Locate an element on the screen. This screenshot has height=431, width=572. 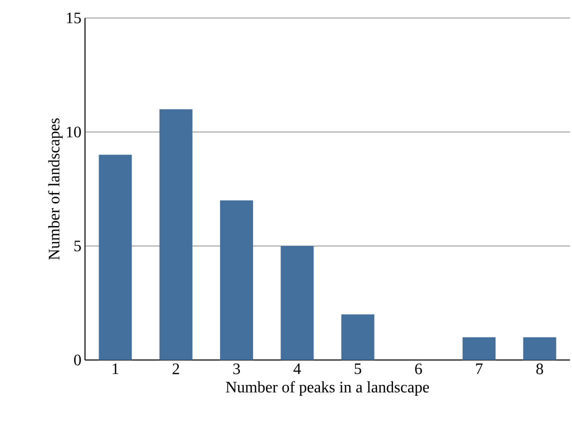
y-tick-label: 15 is located at coordinates (73, 18).